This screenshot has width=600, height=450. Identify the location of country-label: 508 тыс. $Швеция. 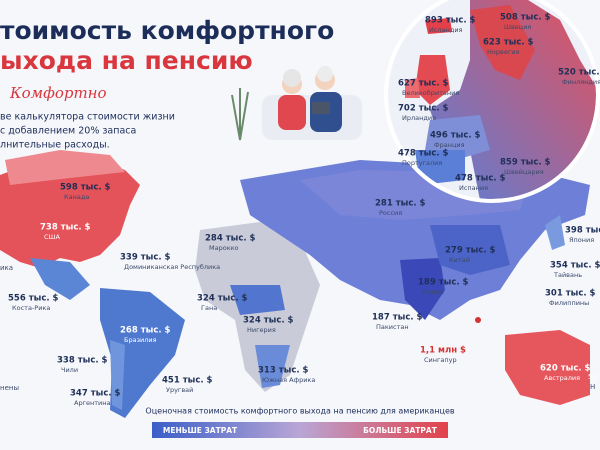
(525, 22).